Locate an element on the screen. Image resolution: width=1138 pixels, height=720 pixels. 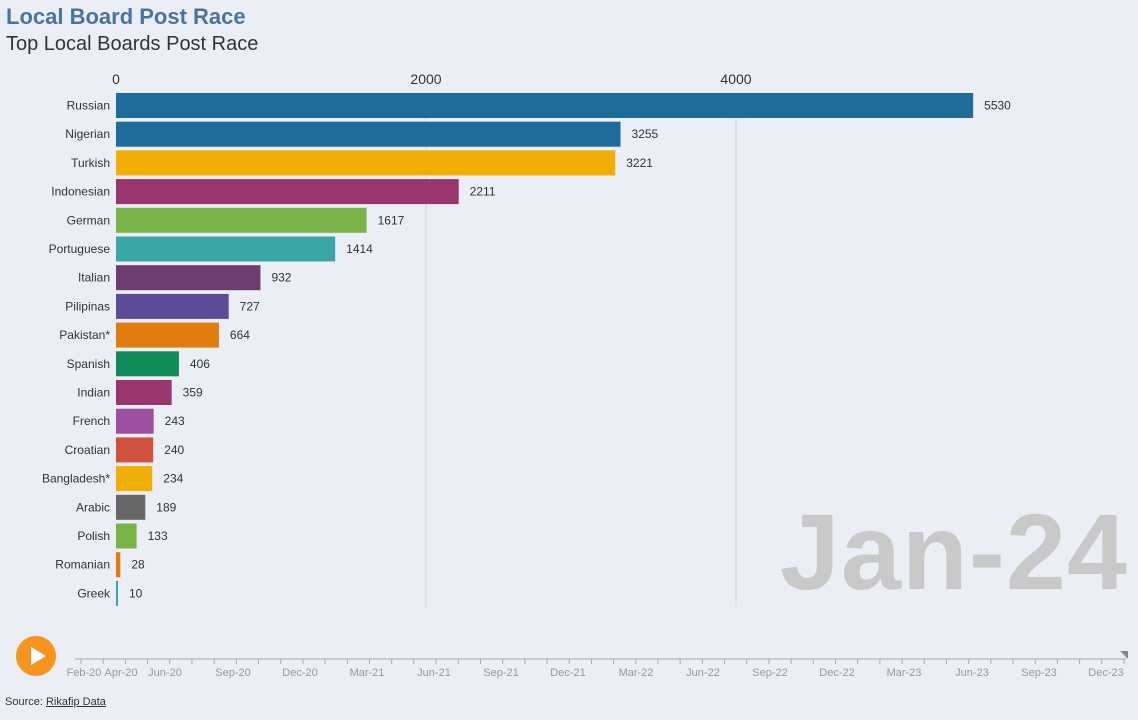
category-label: Croatian is located at coordinates (87, 450).